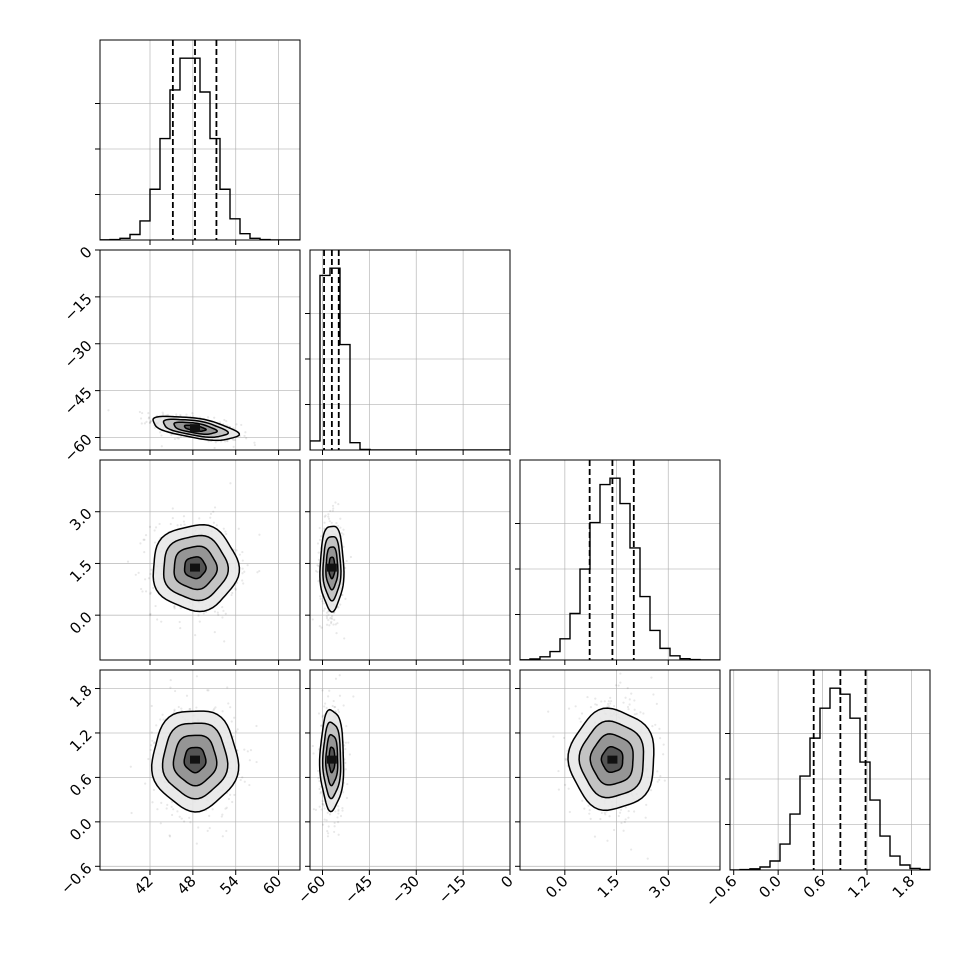  Describe the element at coordinates (272, 885) in the screenshot. I see `x-tick-label: 60` at that location.